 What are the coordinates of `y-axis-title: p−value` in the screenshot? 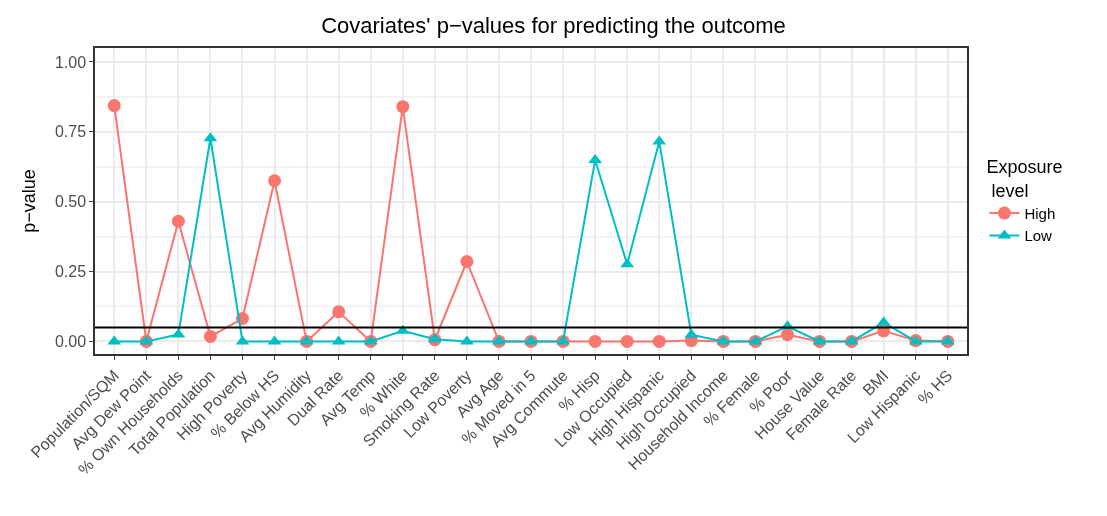 It's located at (28, 201).